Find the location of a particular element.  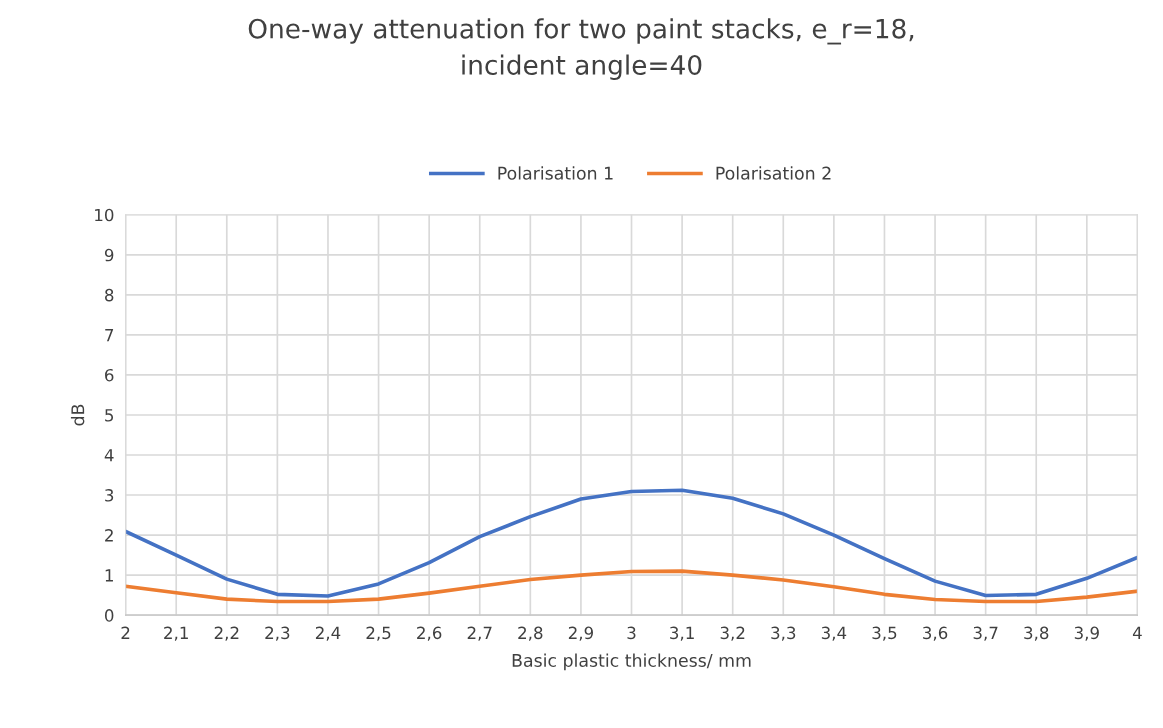

y-tick-label: 8 is located at coordinates (109, 295).